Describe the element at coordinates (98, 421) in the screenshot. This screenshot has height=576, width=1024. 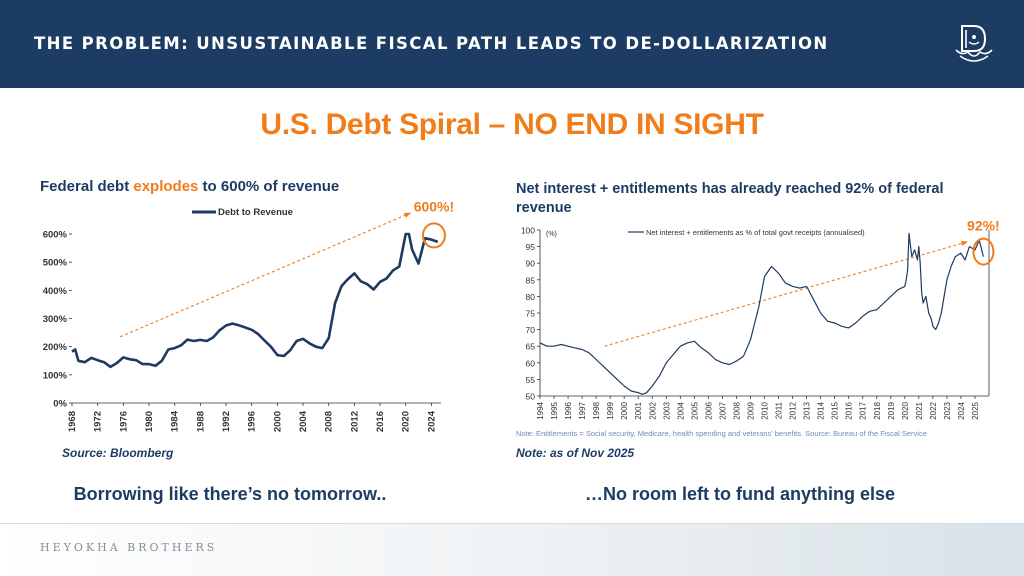
I see `x-tick-label: 1972` at that location.